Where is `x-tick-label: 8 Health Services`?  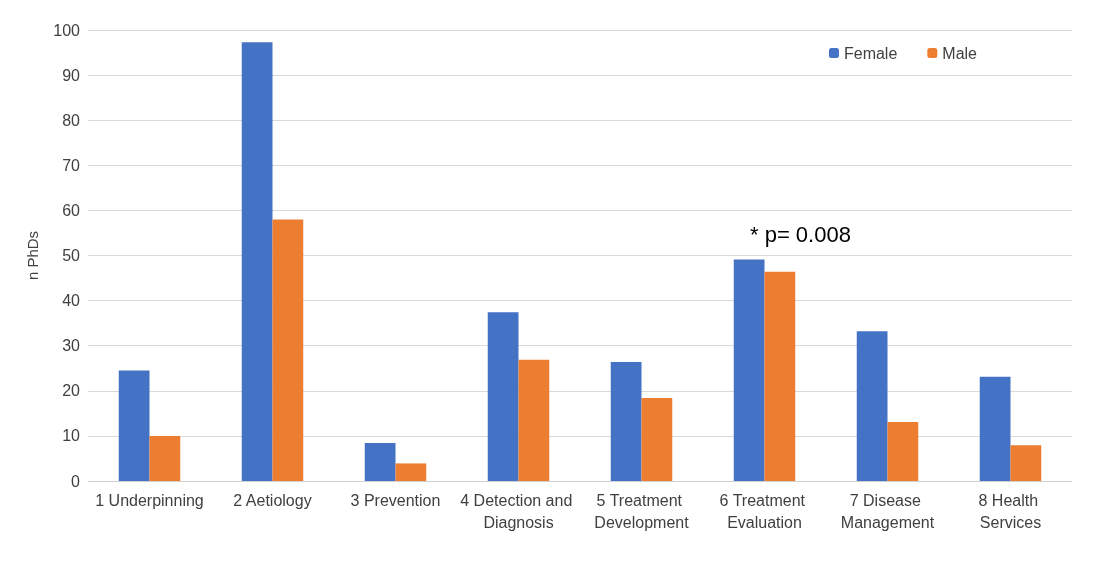
x-tick-label: 8 Health Services is located at coordinates (1010, 511).